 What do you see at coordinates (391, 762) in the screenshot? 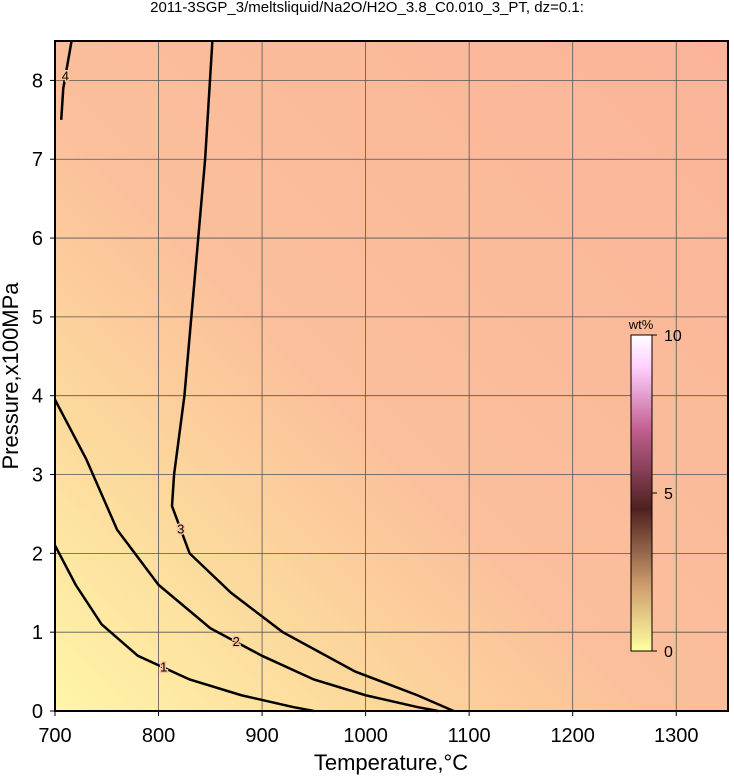
I see `x-axis-label: Temperature,°C` at bounding box center [391, 762].